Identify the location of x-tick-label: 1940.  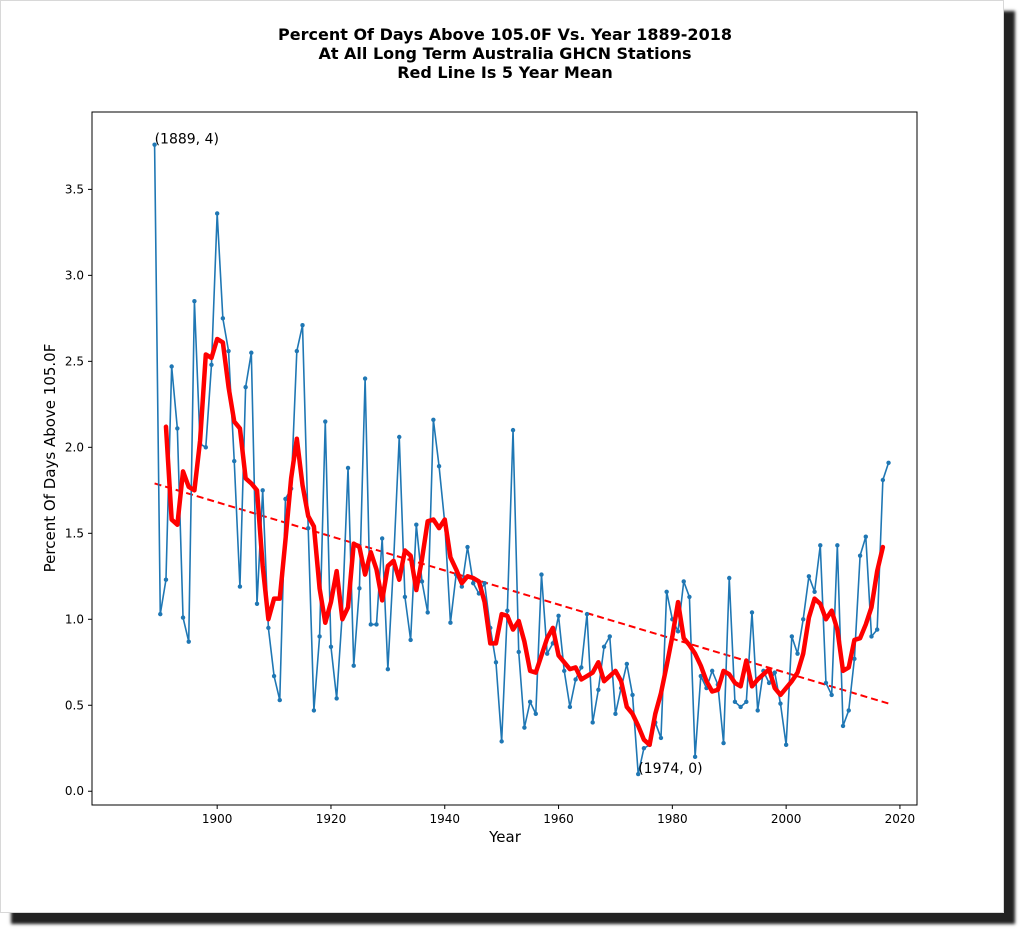
(444, 819).